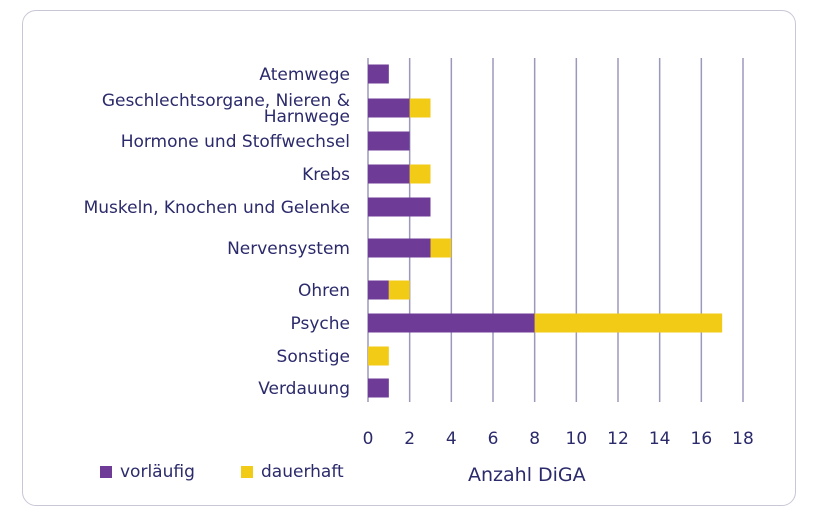  What do you see at coordinates (493, 439) in the screenshot?
I see `x-tick-label: 6` at bounding box center [493, 439].